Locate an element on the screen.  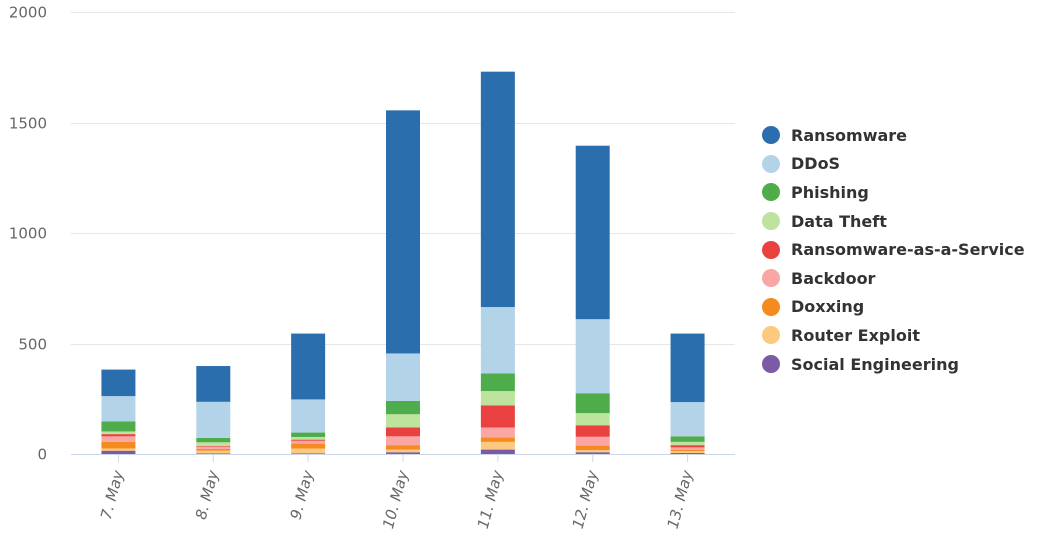
legend-label: DDoS is located at coordinates (816, 164).